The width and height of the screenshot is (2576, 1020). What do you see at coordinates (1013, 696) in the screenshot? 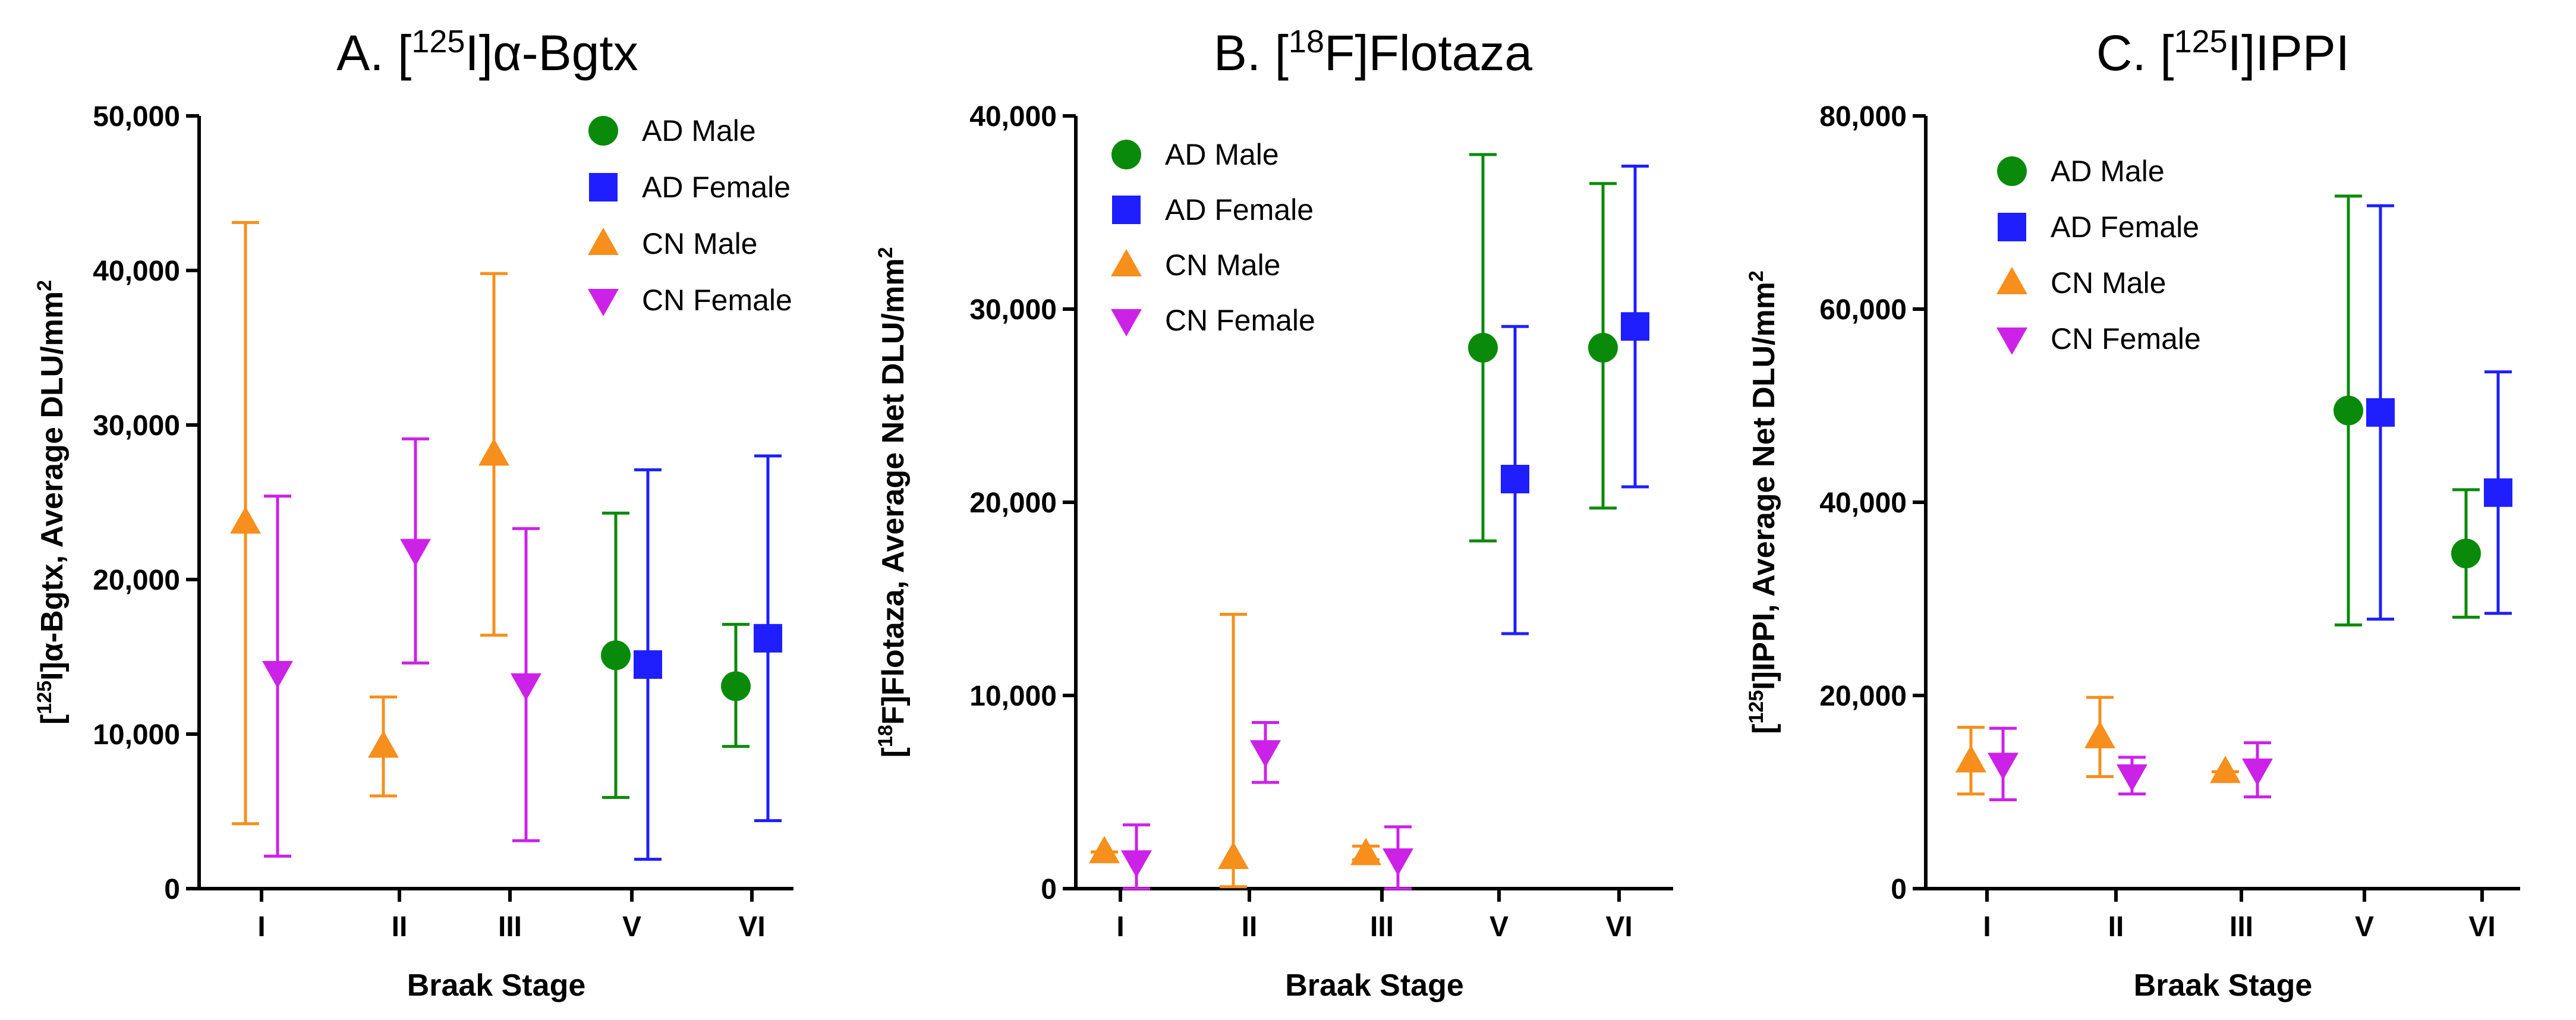
I see `y-tick-label: 10,000` at bounding box center [1013, 696].